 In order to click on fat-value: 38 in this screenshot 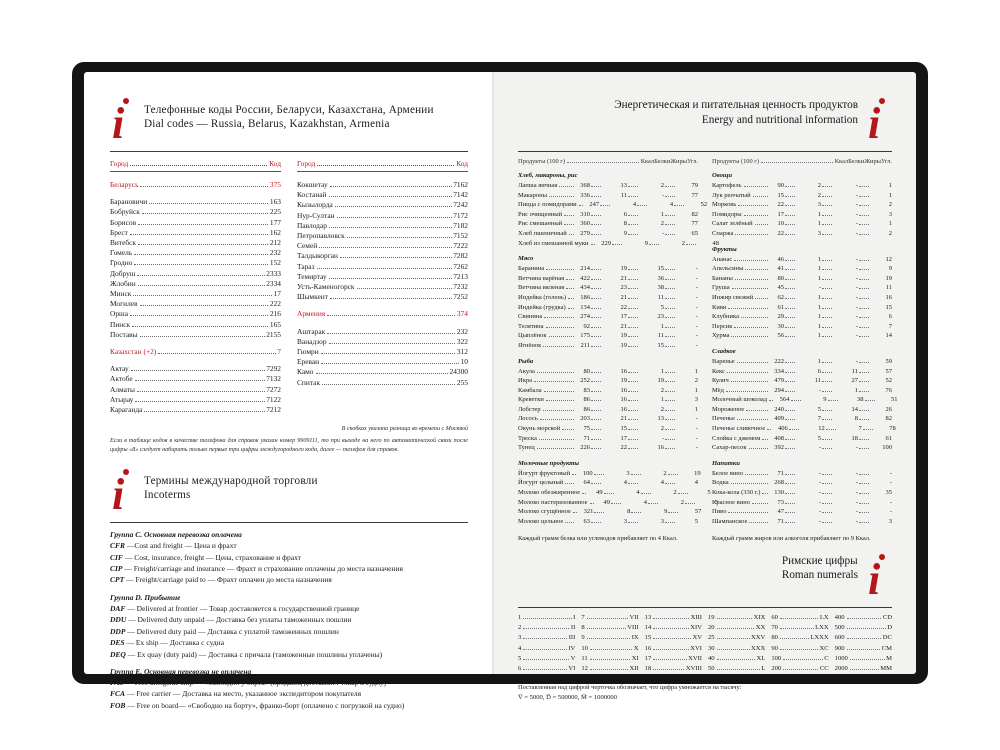, I will do `click(661, 288)`.